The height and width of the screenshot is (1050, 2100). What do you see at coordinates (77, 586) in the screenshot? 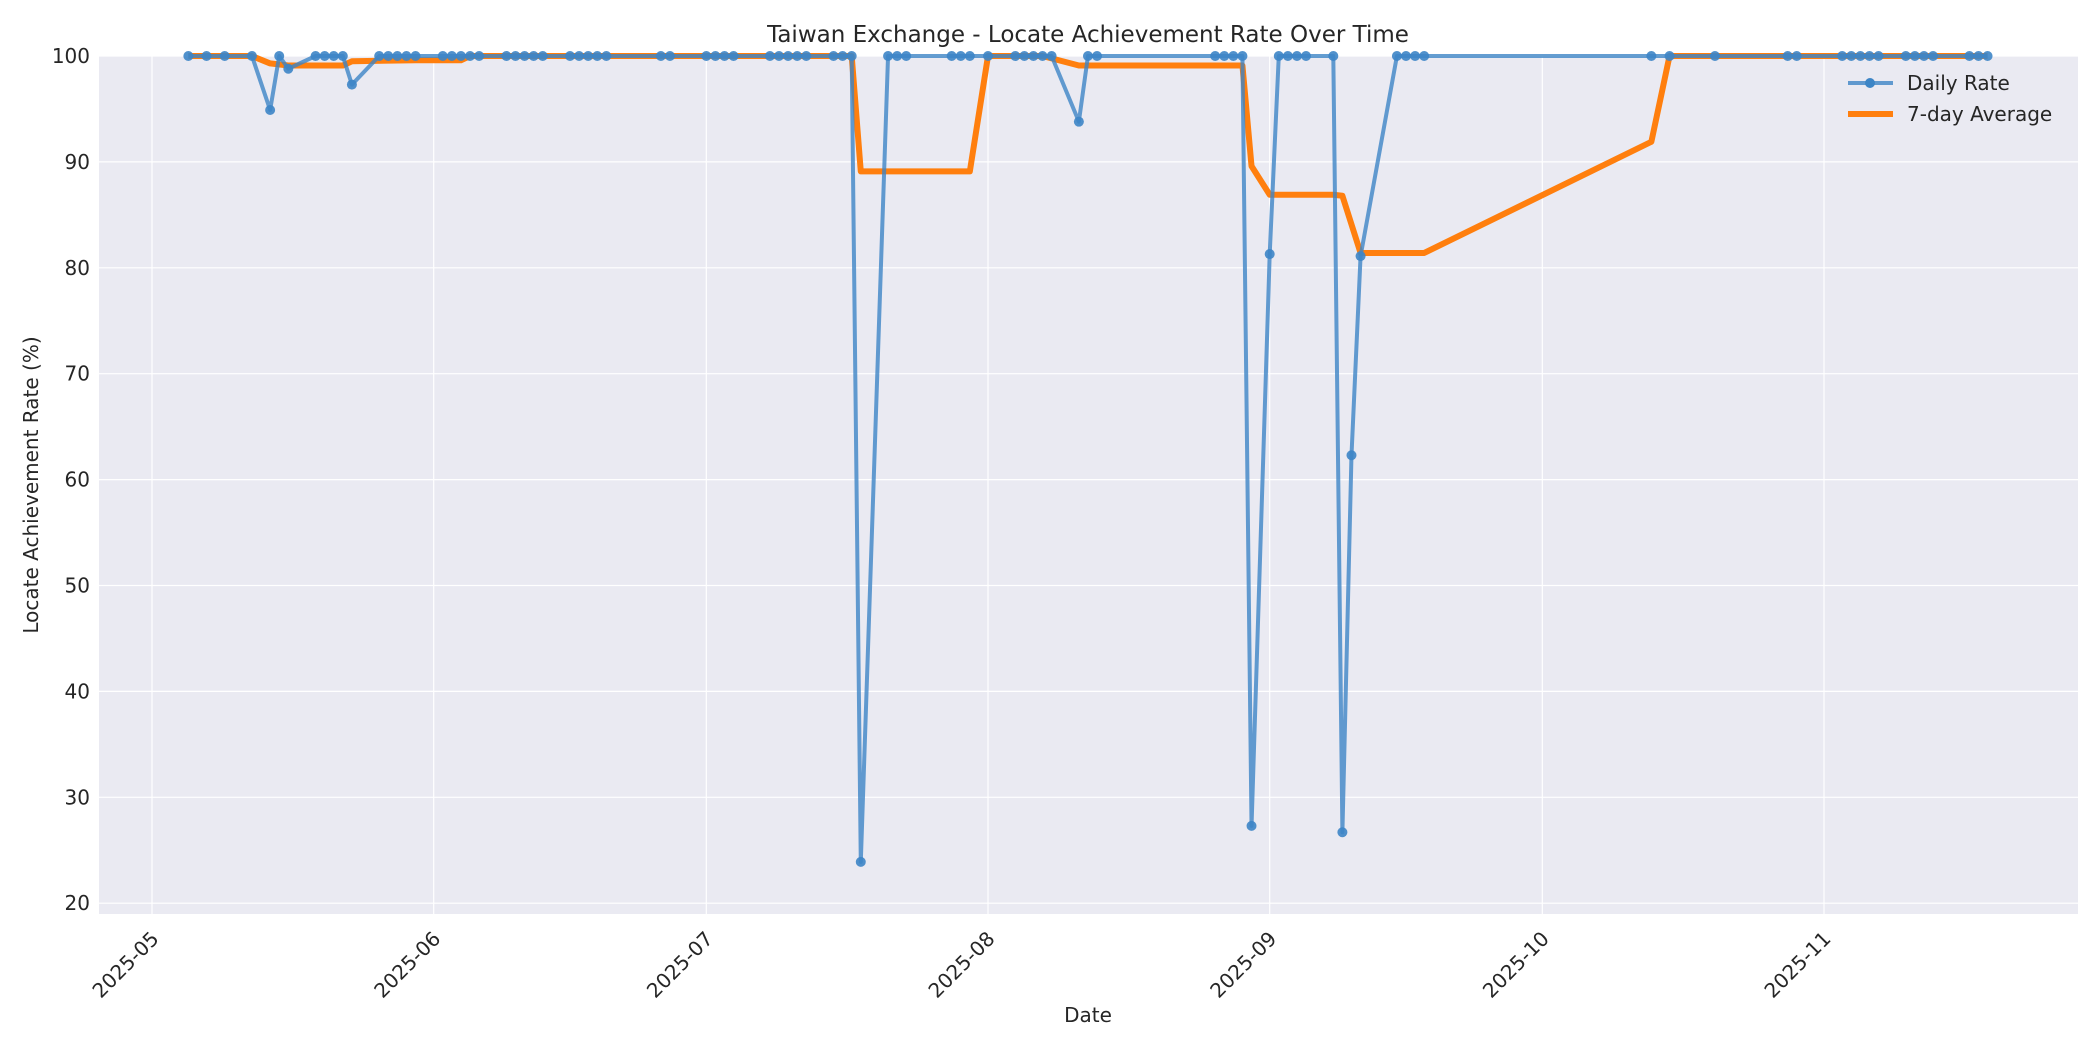
I see `y-tick-label: 50` at bounding box center [77, 586].